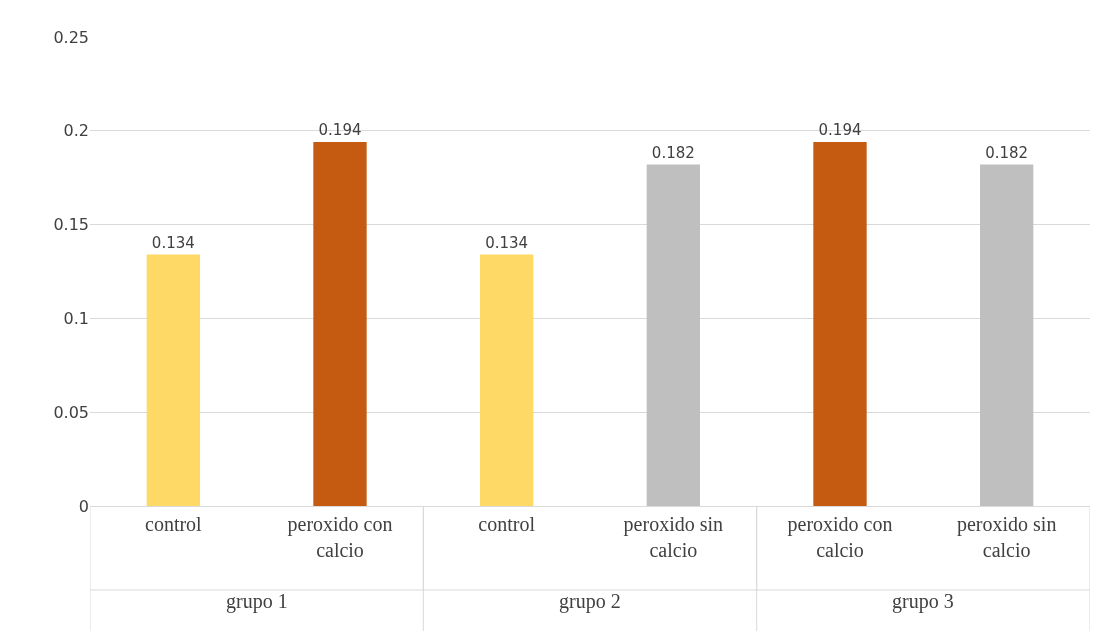 The image size is (1111, 641). I want to click on y-tick-label: 0.2, so click(76, 131).